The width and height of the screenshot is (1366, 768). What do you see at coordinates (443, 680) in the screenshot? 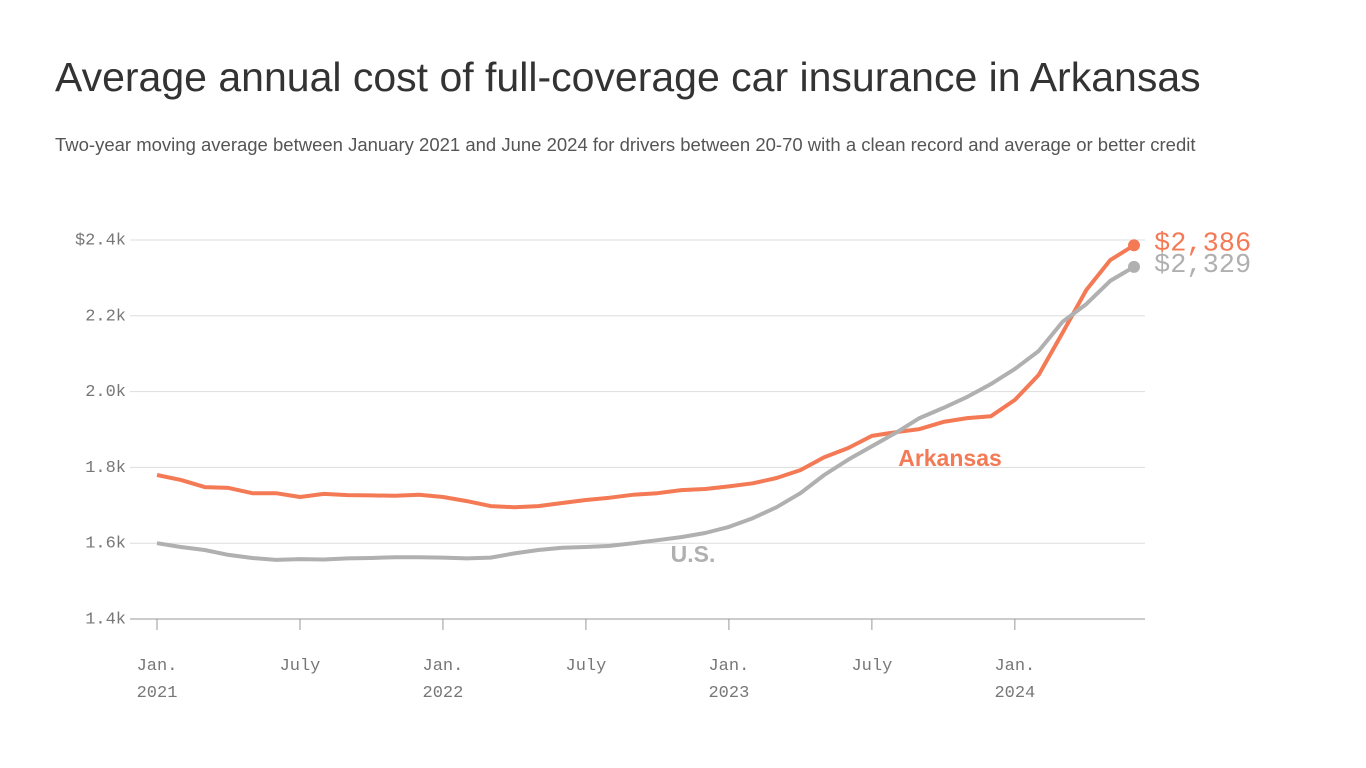
I see `x-tick-label: Jan. 2022` at bounding box center [443, 680].